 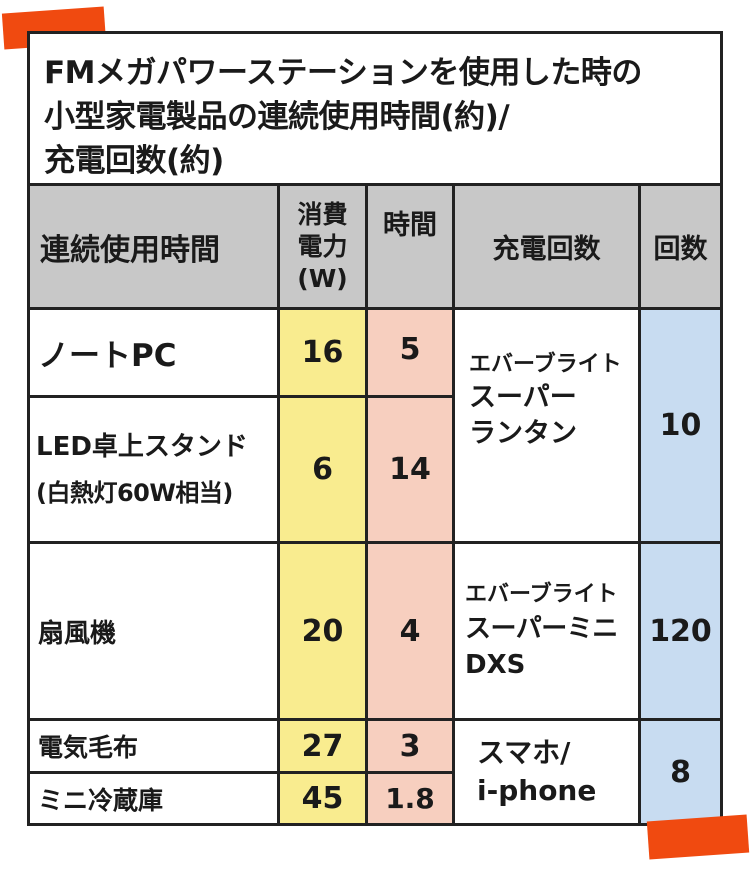 I want to click on title-line-3: 充電回数(約), so click(x=134, y=161).